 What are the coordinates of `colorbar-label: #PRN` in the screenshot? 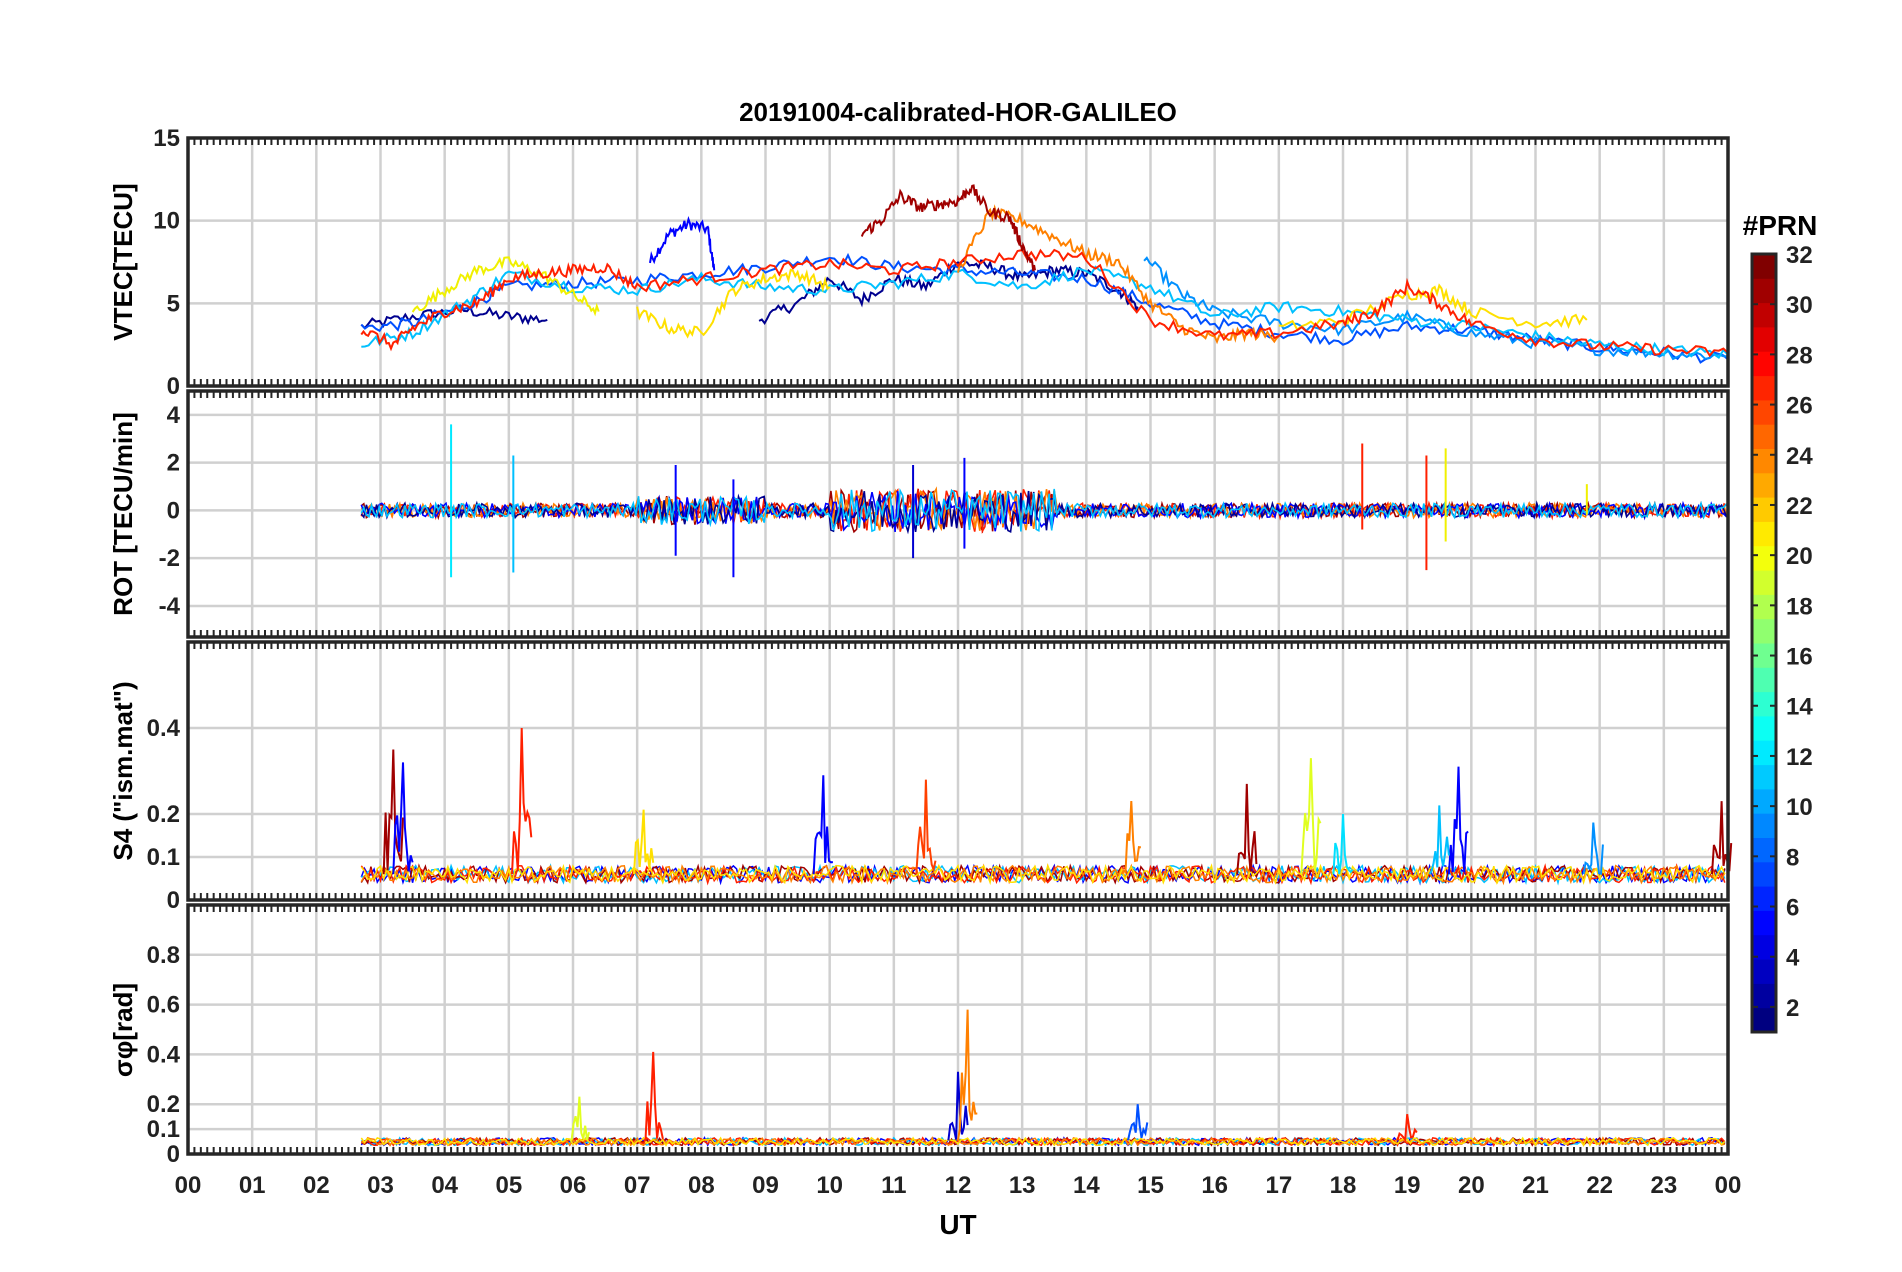 It's located at (1780, 225).